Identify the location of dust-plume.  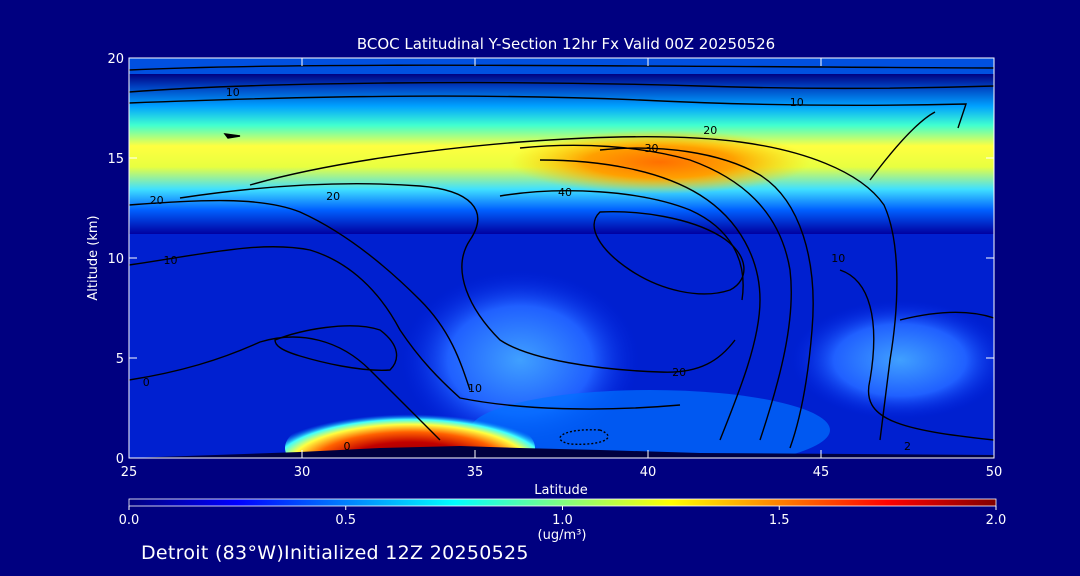
(410, 432).